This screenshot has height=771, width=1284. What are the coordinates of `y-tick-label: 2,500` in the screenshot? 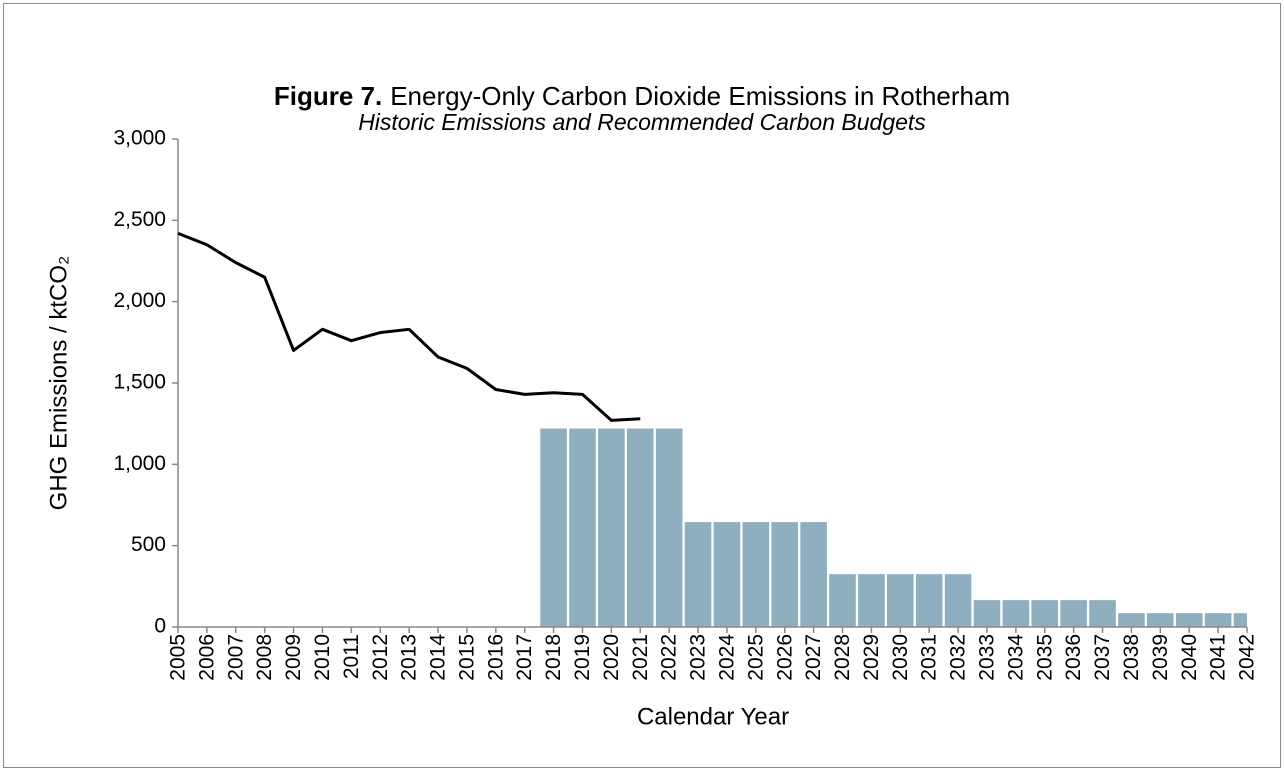 It's located at (139, 219).